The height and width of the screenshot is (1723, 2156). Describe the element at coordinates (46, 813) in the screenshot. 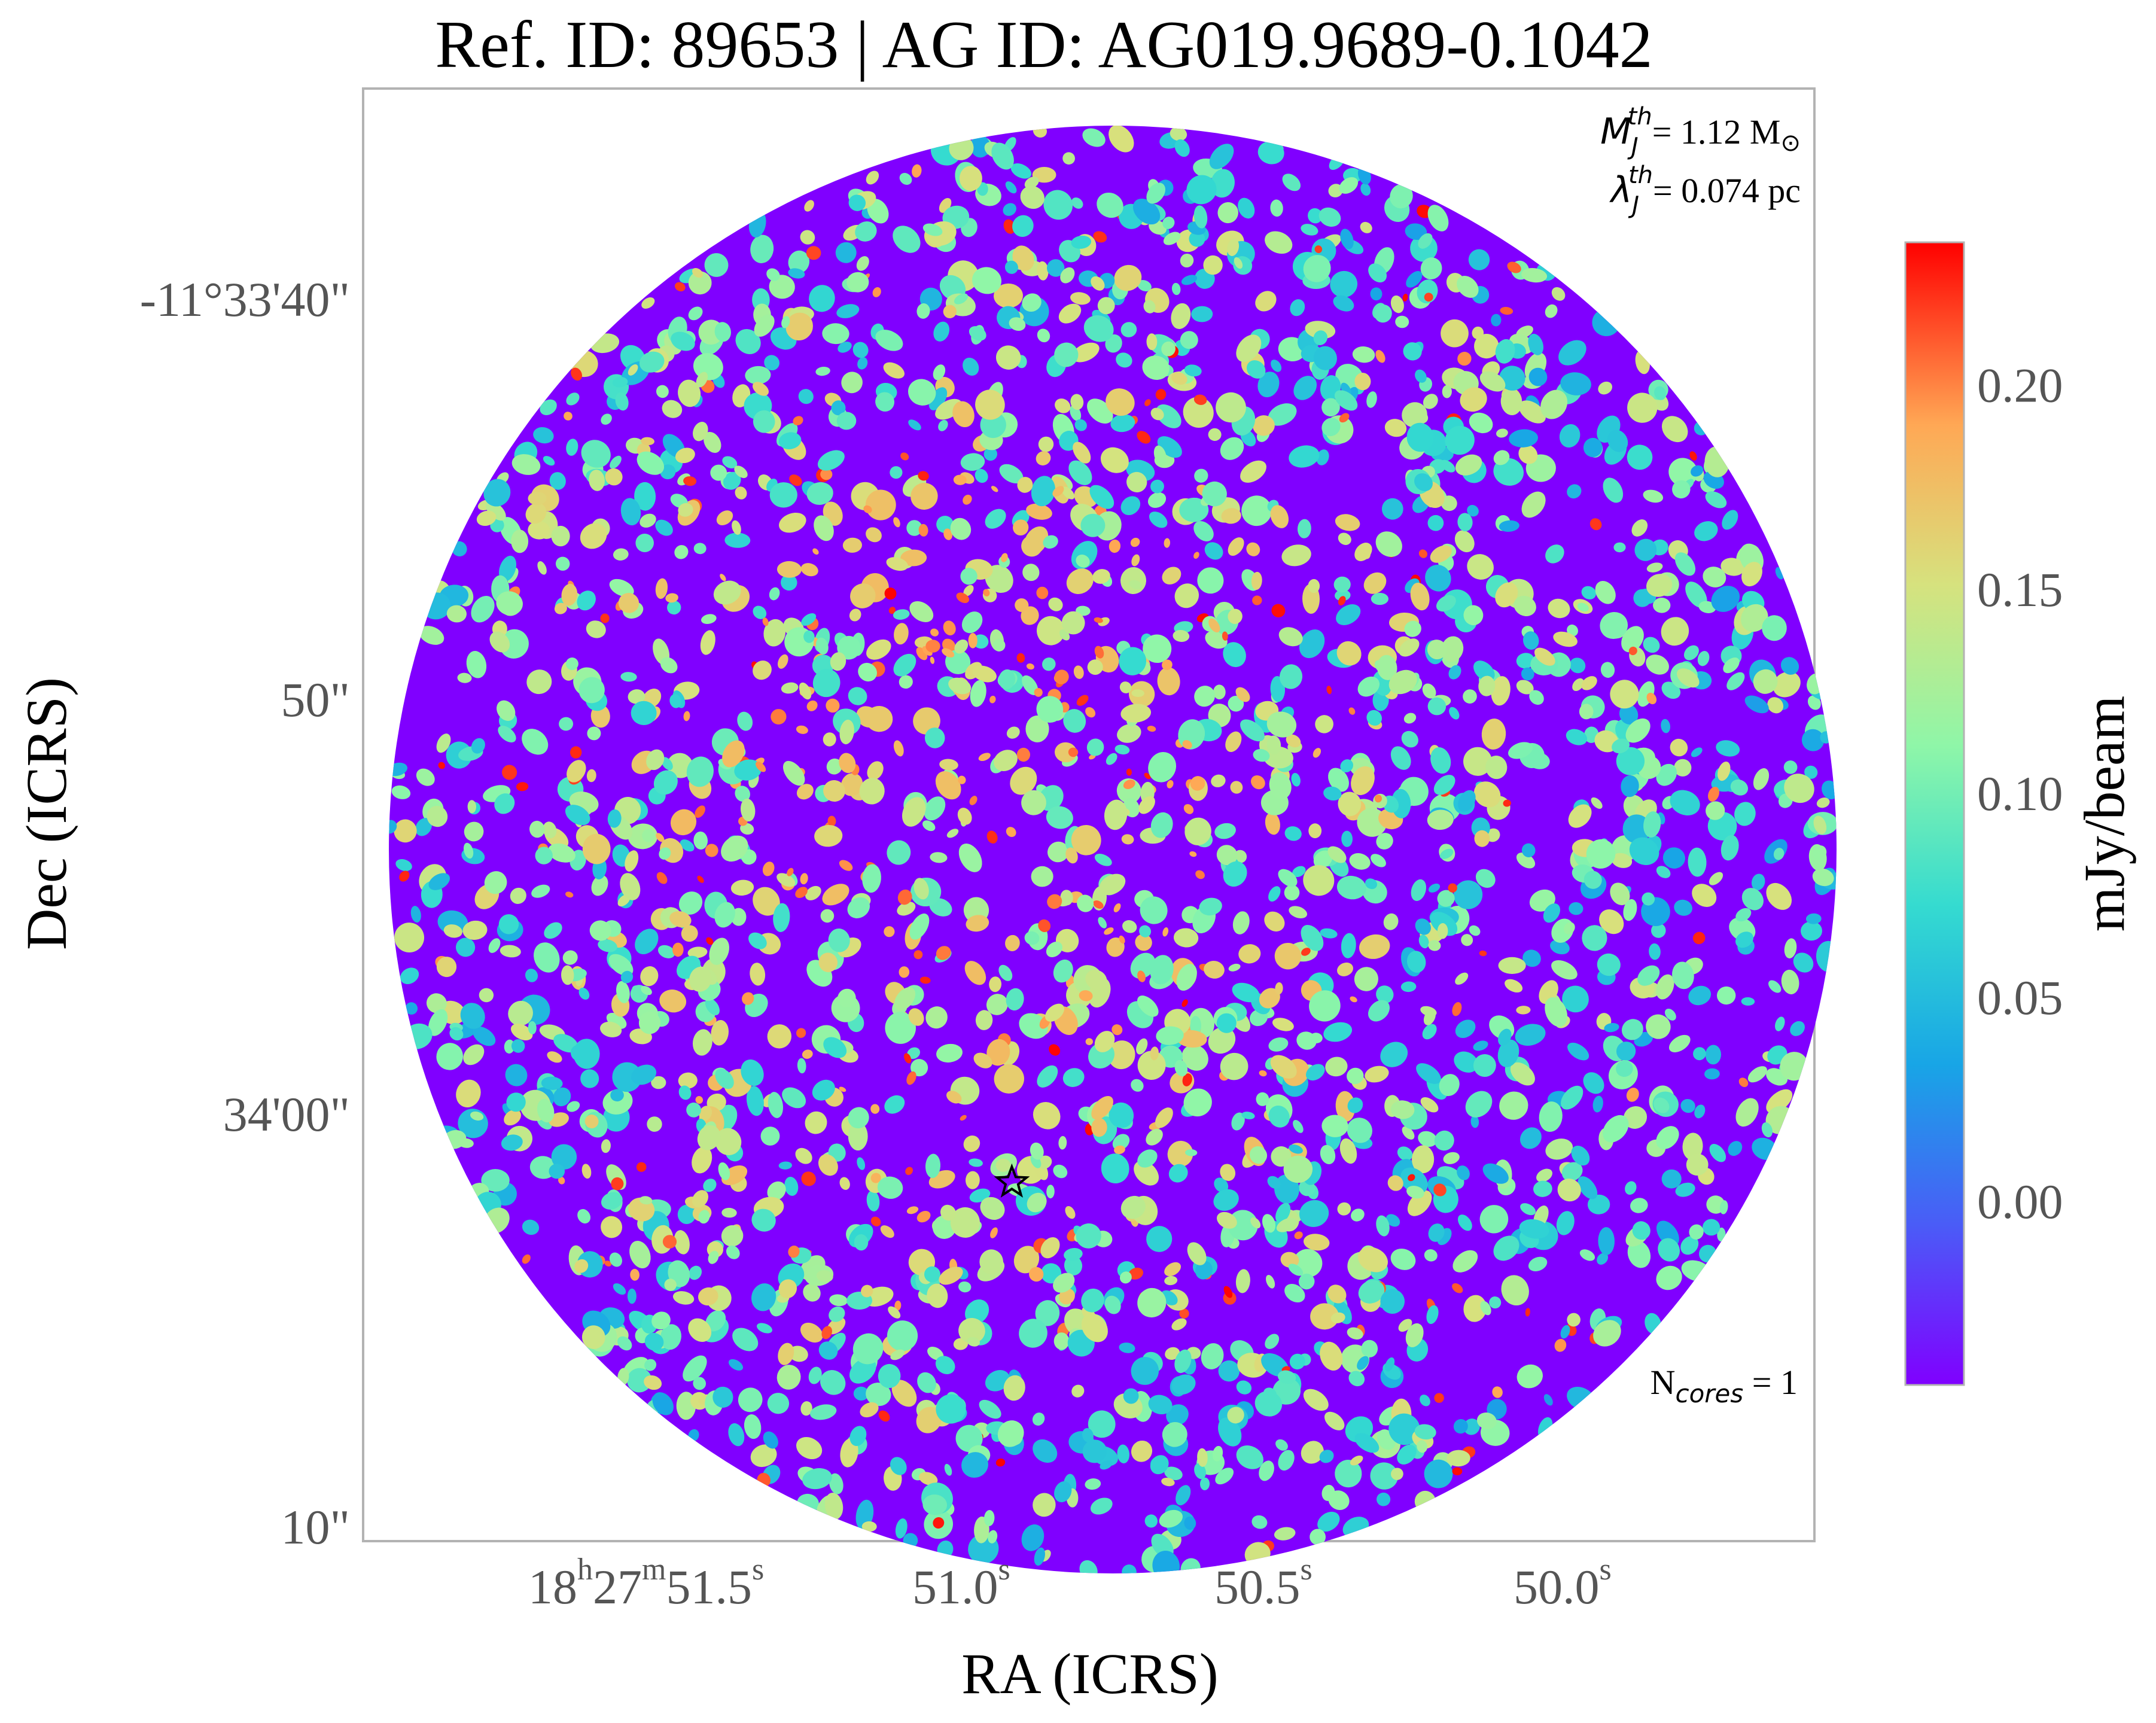

I see `y-axis-label: Dec (ICRS)` at that location.